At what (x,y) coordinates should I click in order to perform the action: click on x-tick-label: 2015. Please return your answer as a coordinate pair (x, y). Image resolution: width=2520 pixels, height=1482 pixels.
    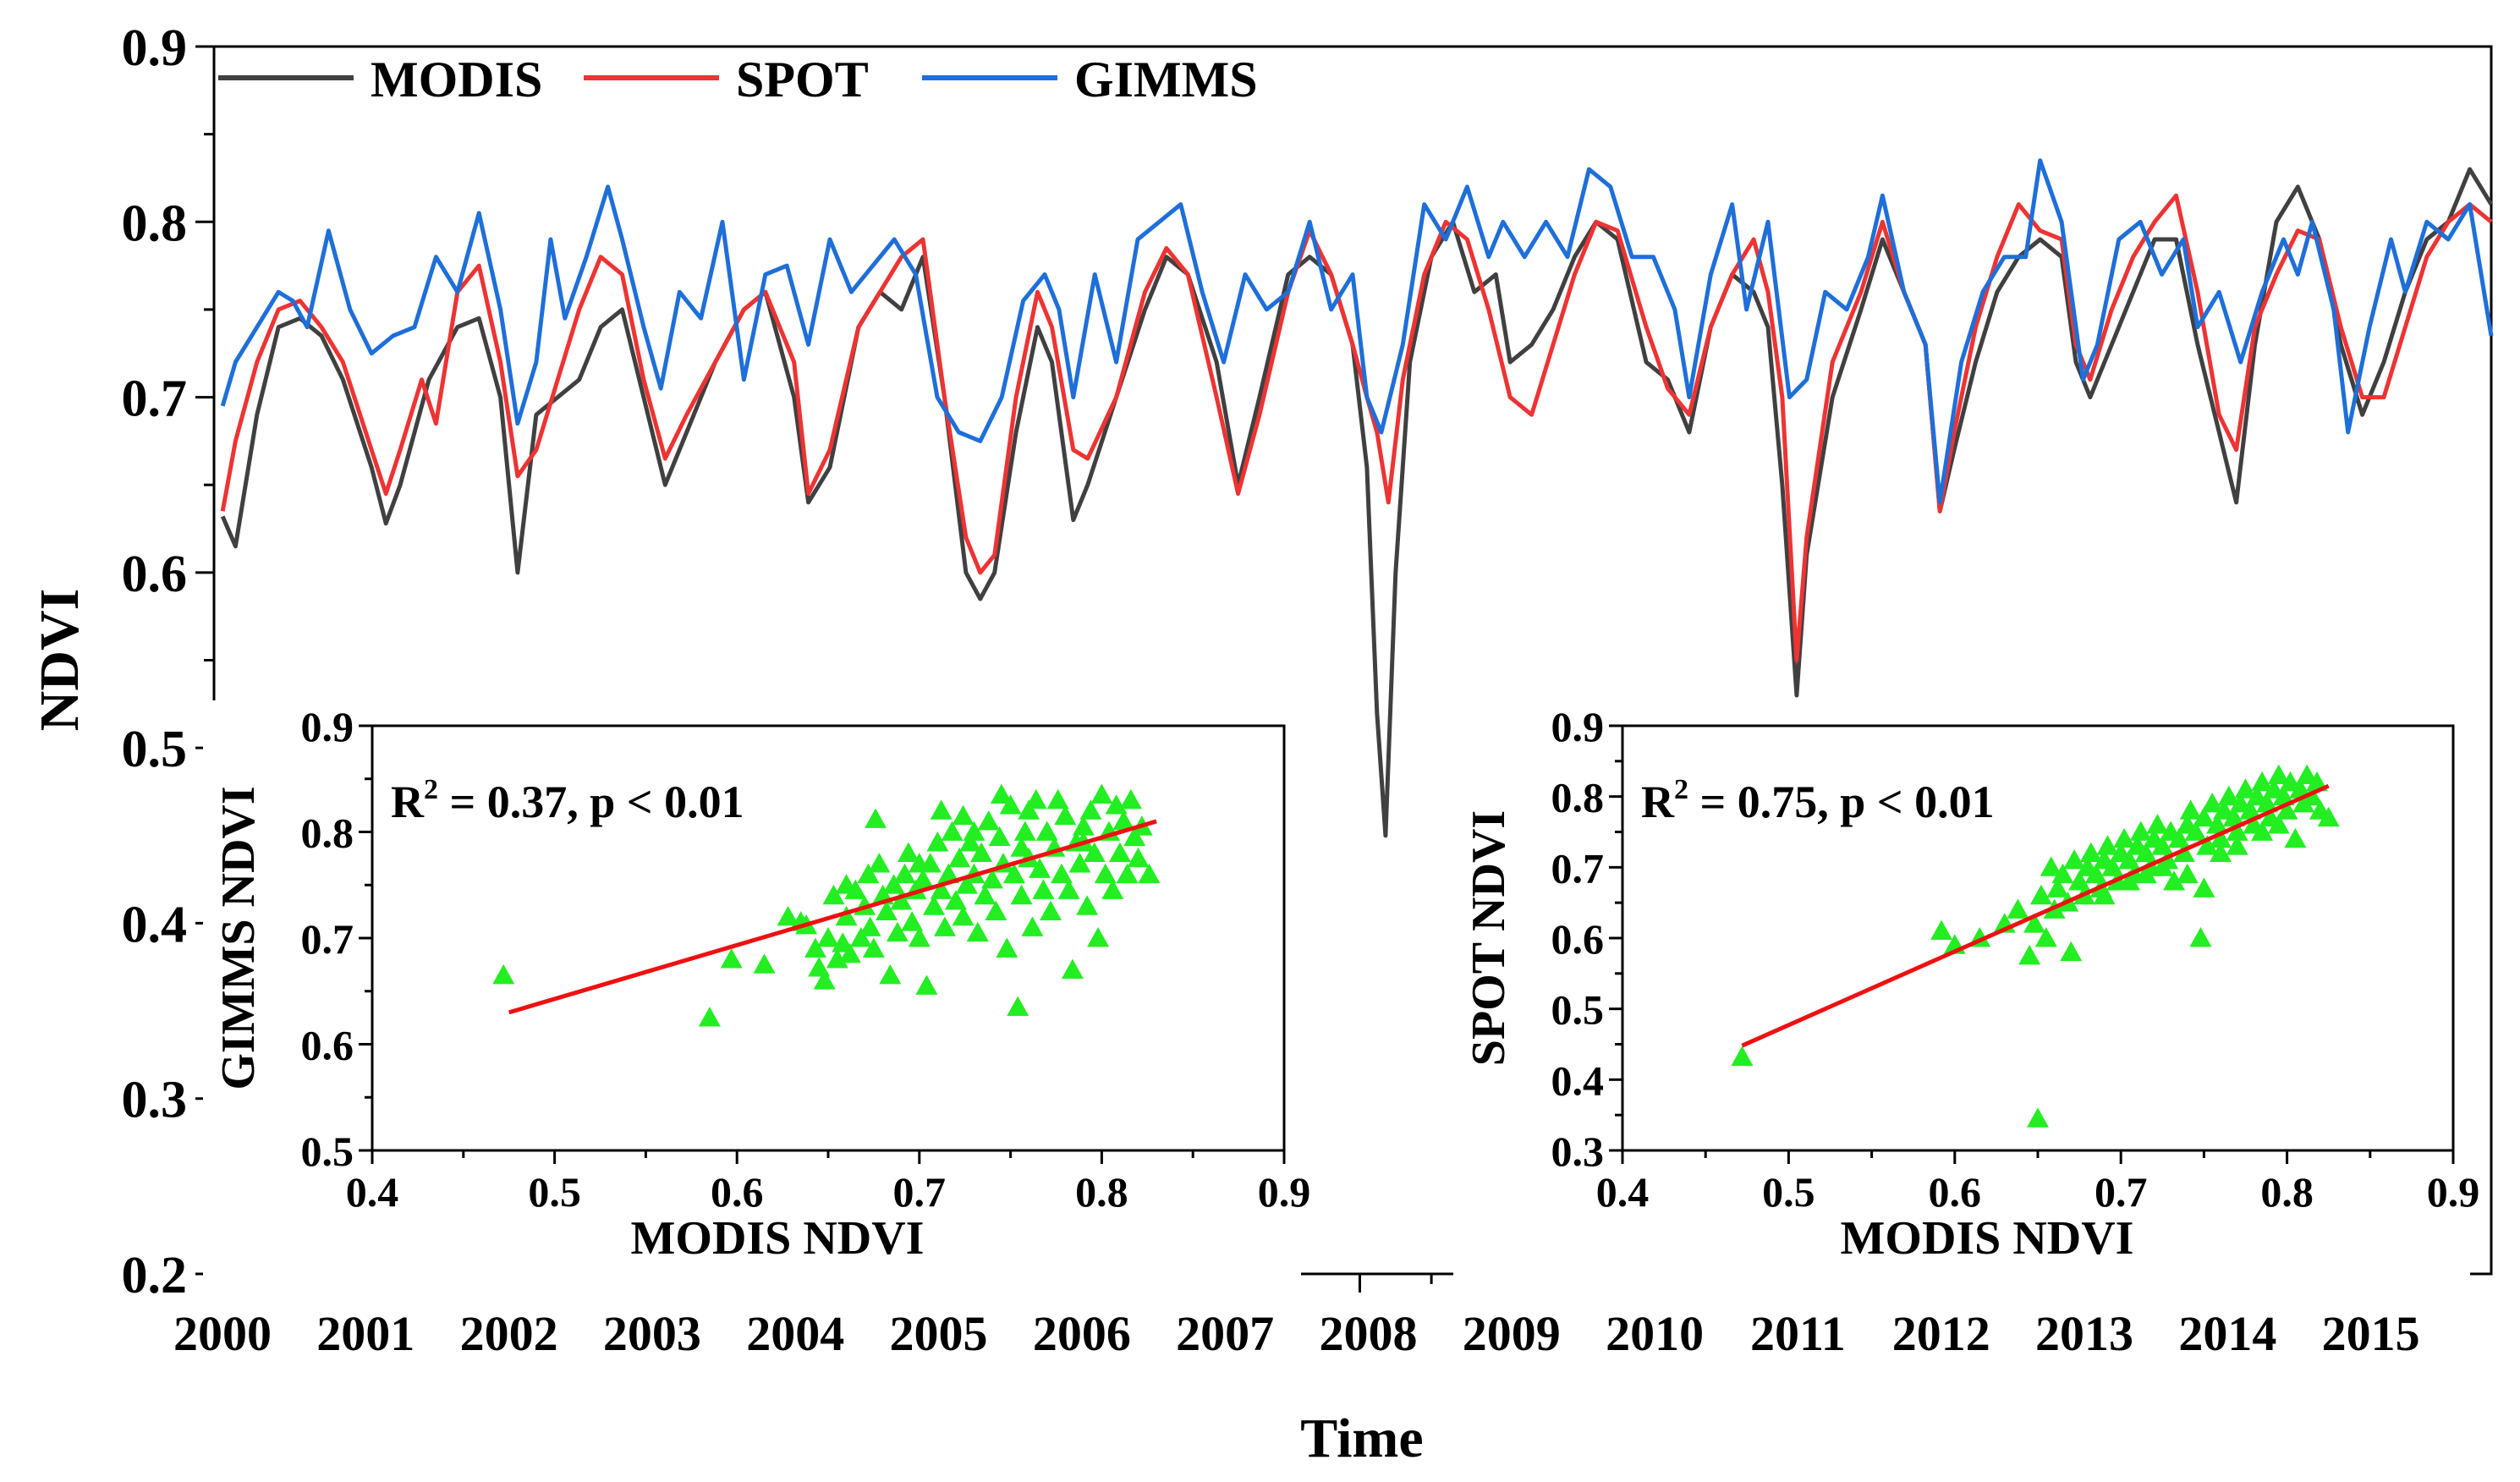
    Looking at the image, I should click on (2371, 1334).